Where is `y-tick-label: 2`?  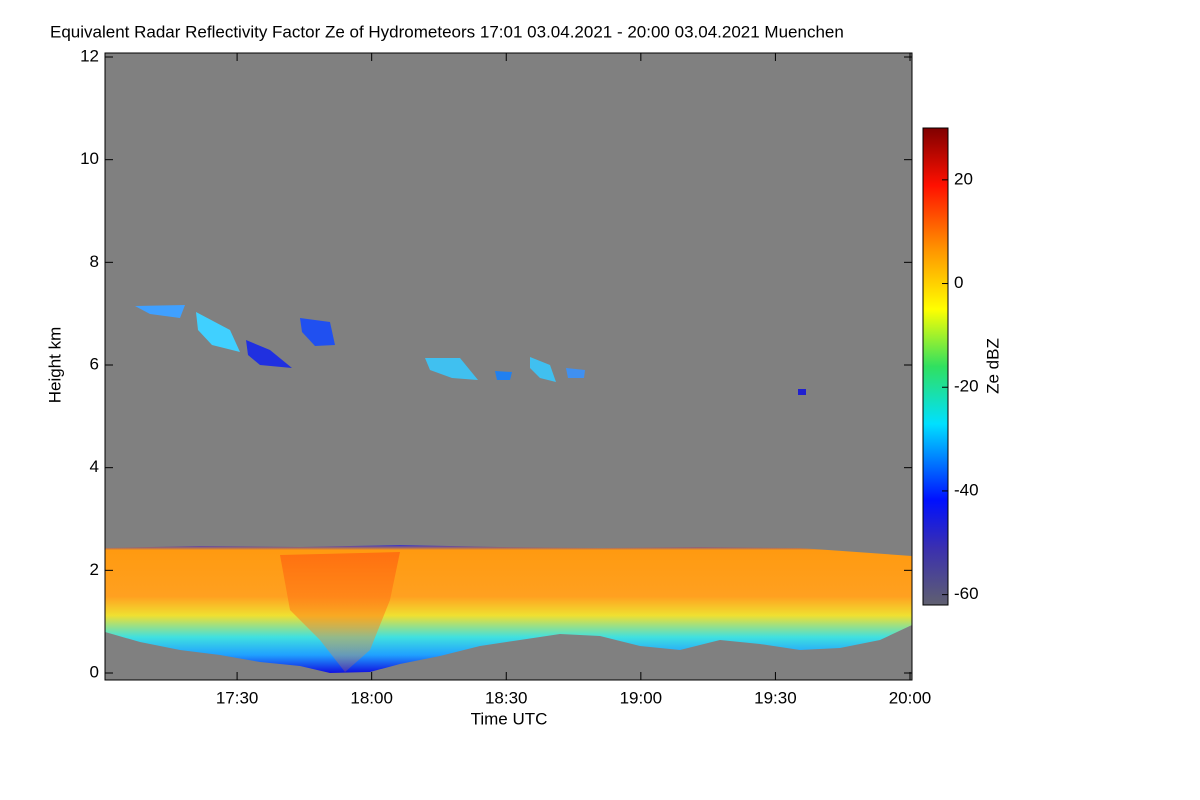 y-tick-label: 2 is located at coordinates (94, 569).